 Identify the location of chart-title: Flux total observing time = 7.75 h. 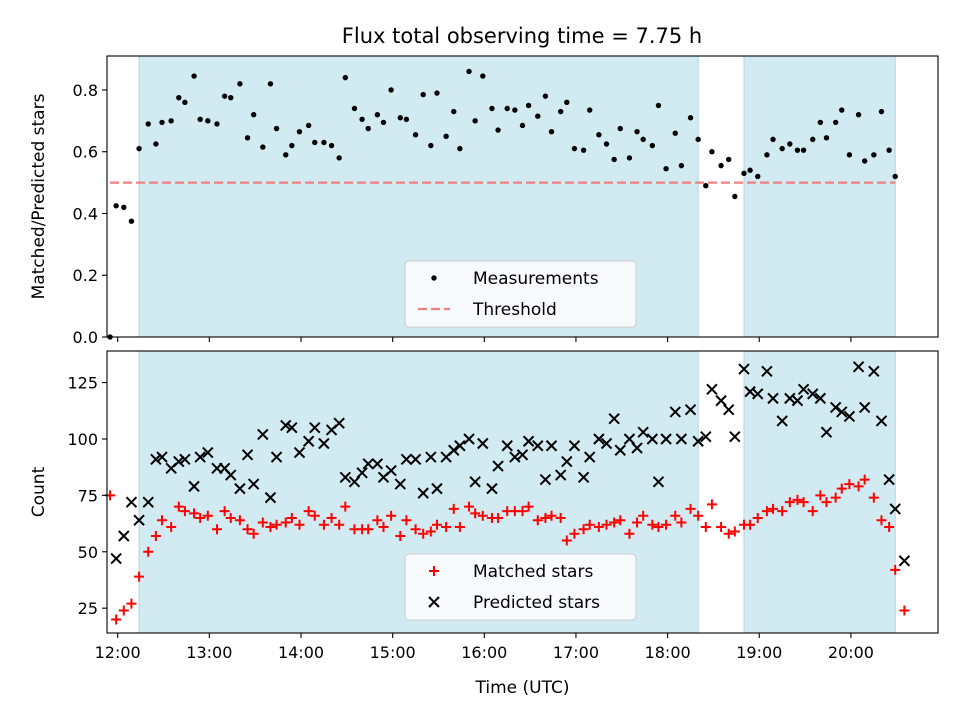
(522, 36).